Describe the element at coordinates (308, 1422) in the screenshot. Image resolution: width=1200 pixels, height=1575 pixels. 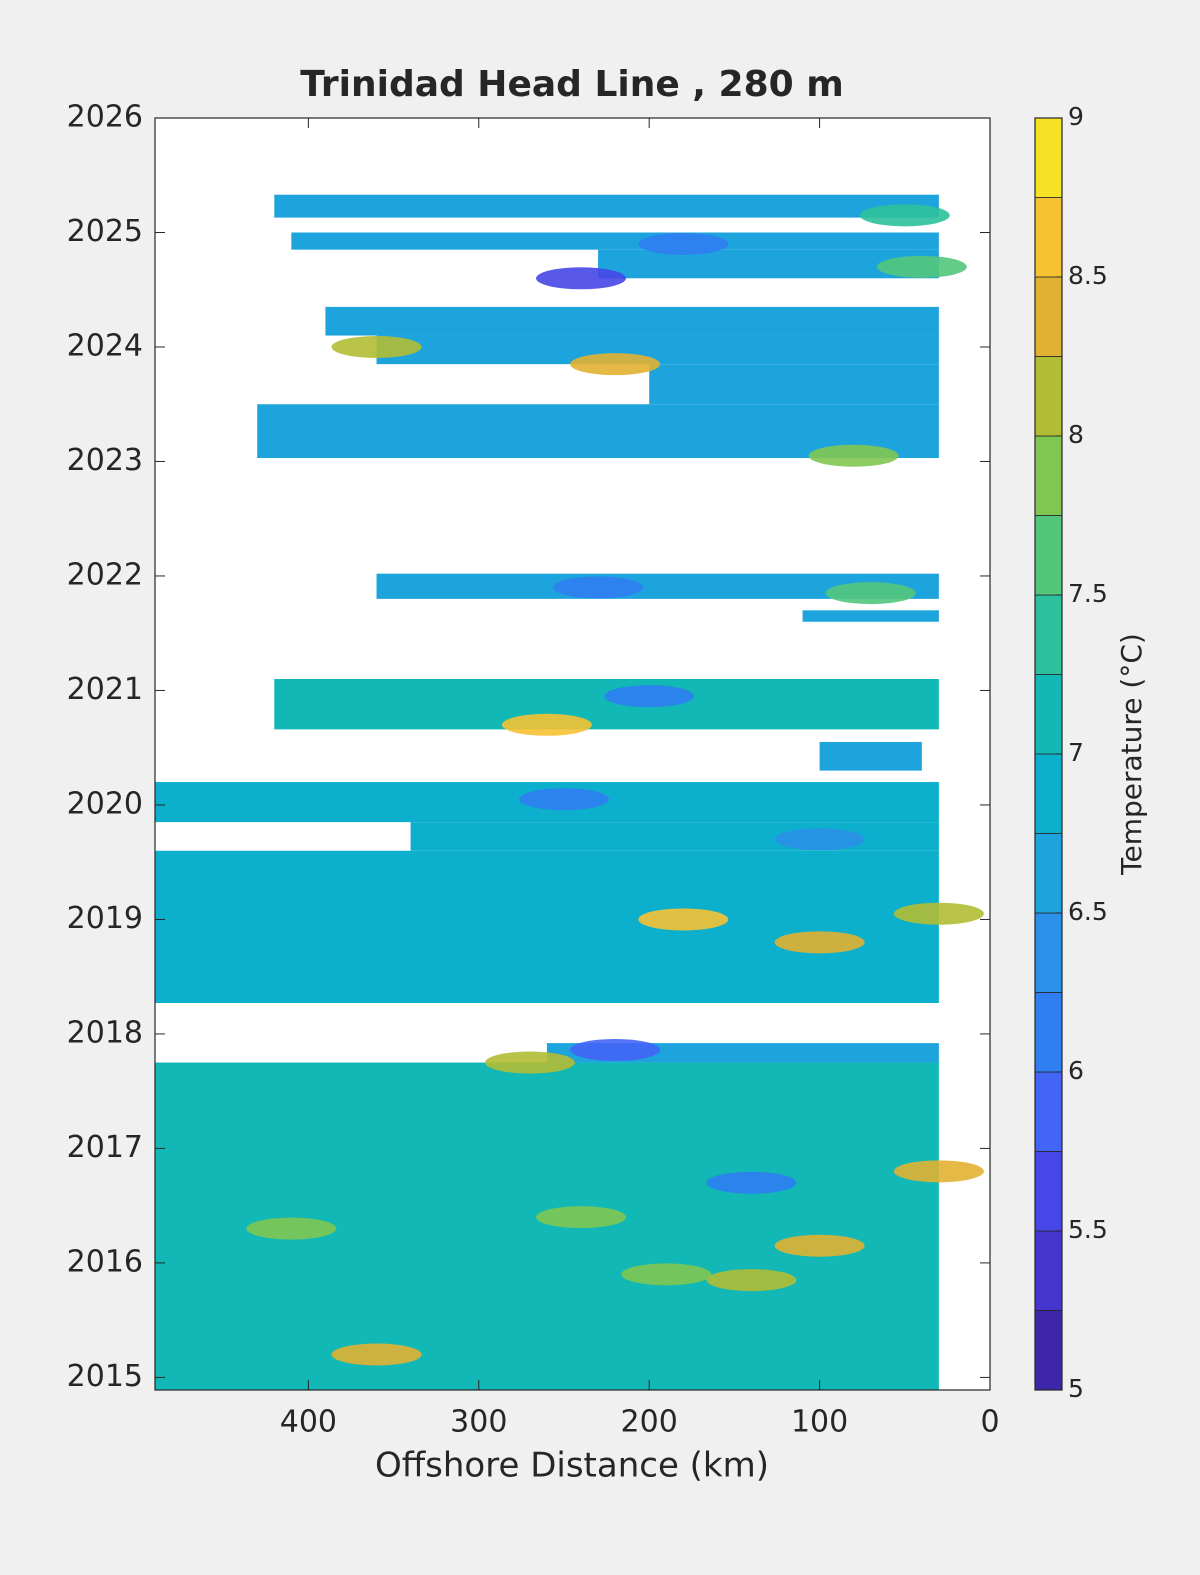
I see `x-tick-label: 400` at that location.